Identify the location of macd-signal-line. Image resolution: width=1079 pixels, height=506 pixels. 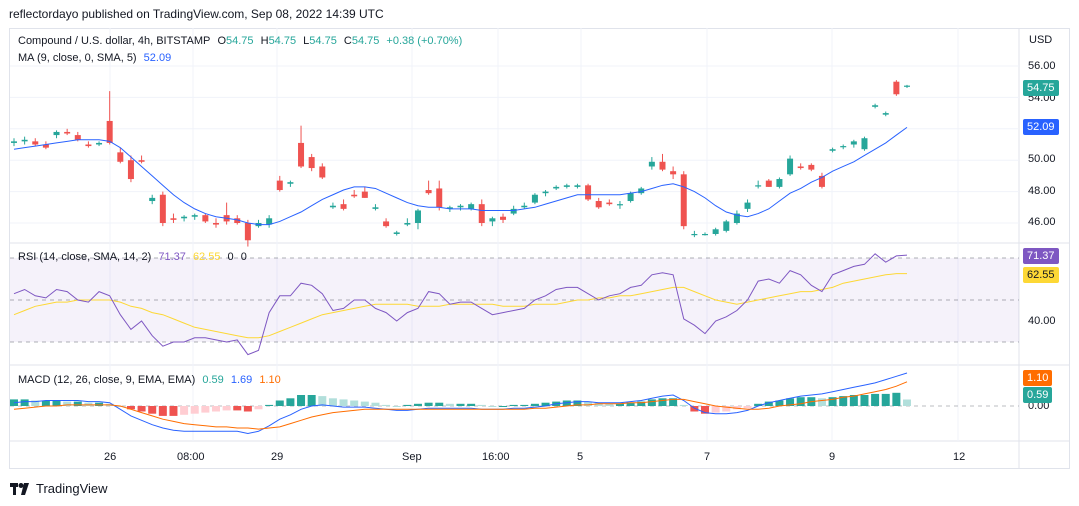
(460, 405).